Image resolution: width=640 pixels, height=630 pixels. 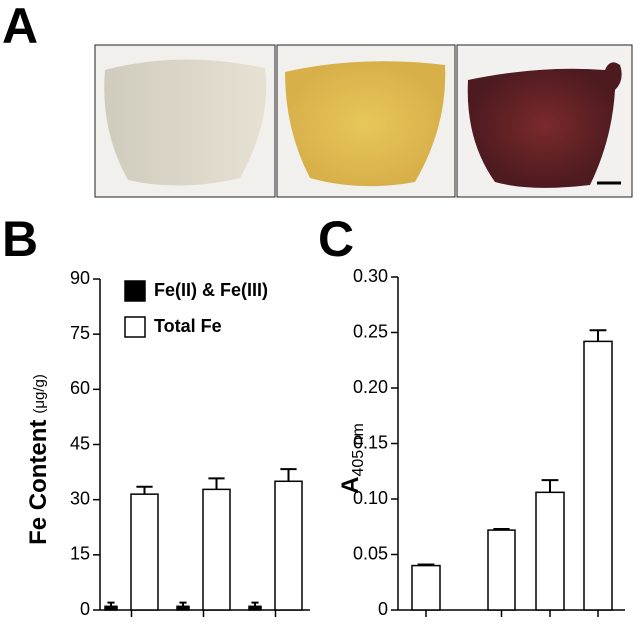 I want to click on panel-letter: A, so click(x=20, y=27).